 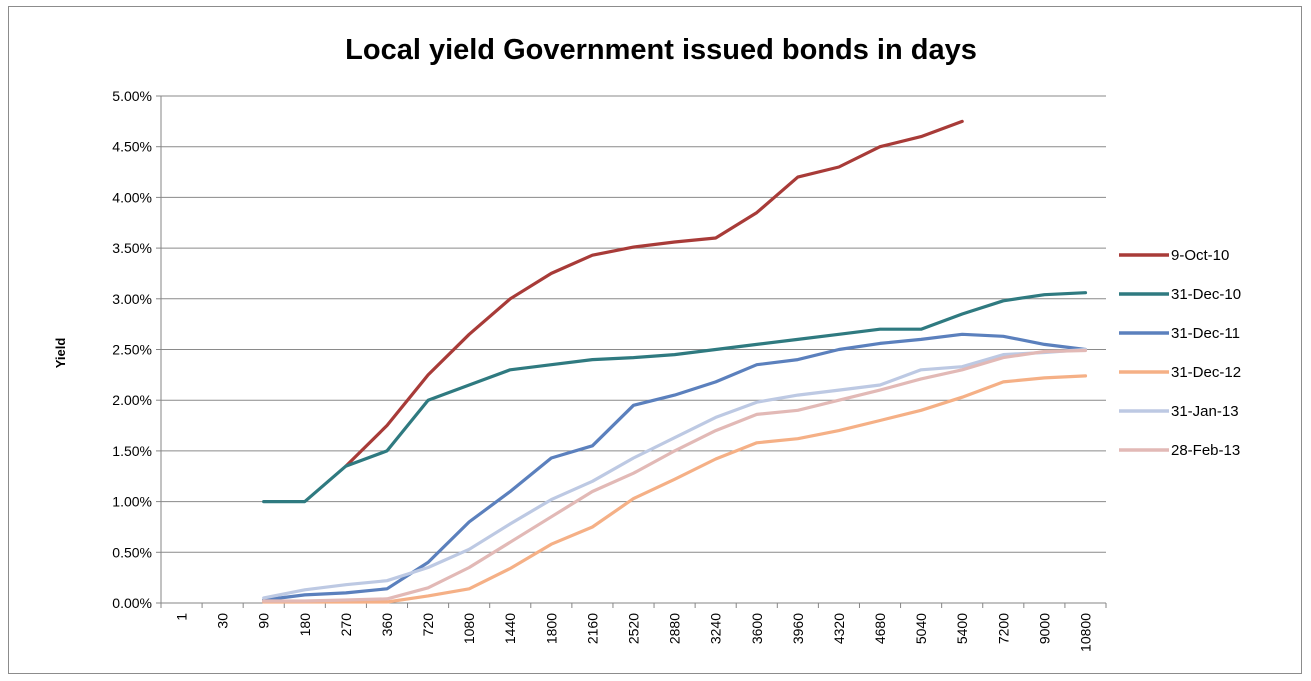 I want to click on y-tick-label: 3.00%, so click(x=132, y=299).